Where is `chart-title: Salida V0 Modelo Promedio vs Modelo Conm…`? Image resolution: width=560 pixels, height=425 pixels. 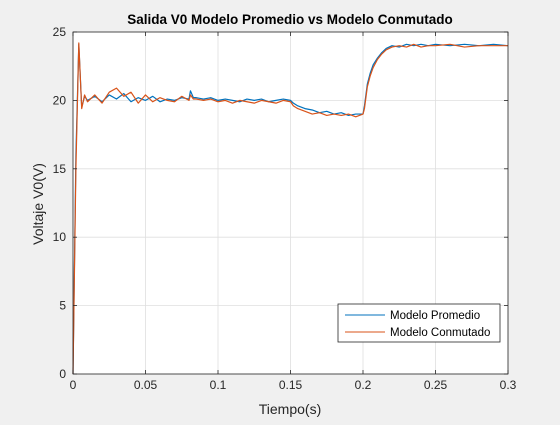
chart-title: Salida V0 Modelo Promedio vs Modelo Conm… is located at coordinates (290, 19).